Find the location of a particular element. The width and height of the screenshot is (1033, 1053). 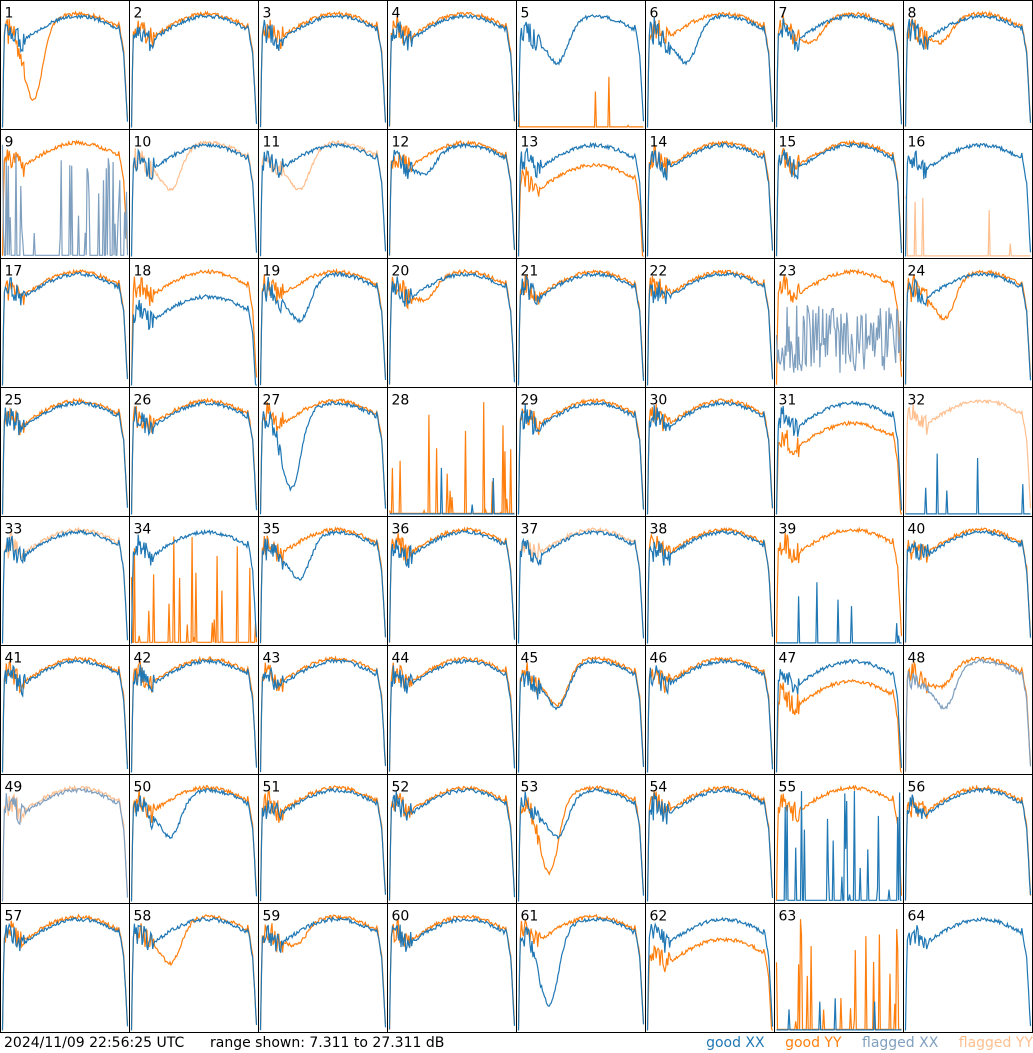

panel-label: 44 is located at coordinates (401, 659).